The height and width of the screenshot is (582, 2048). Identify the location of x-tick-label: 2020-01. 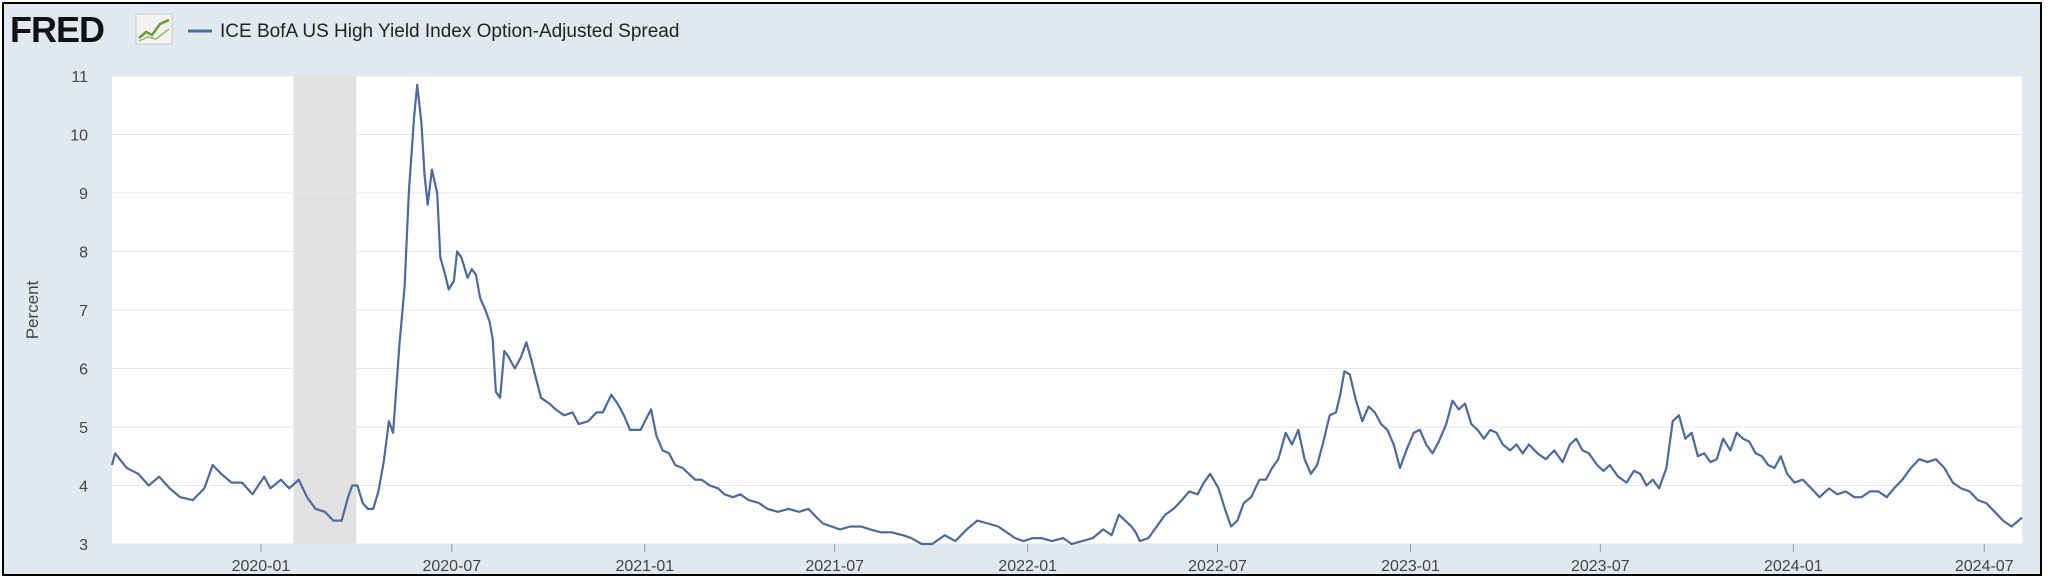
(261, 566).